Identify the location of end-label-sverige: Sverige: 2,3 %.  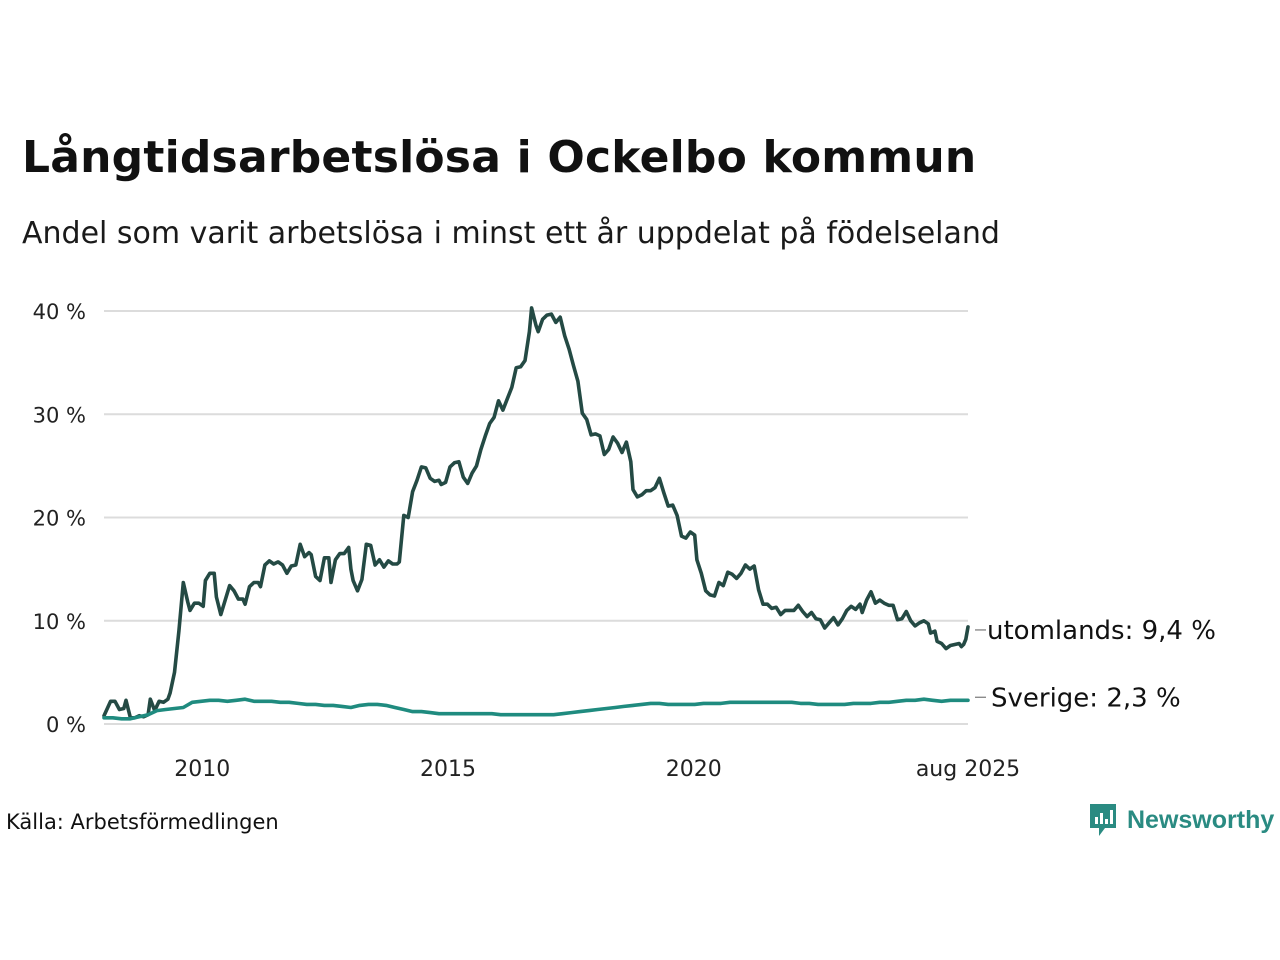
(1086, 698).